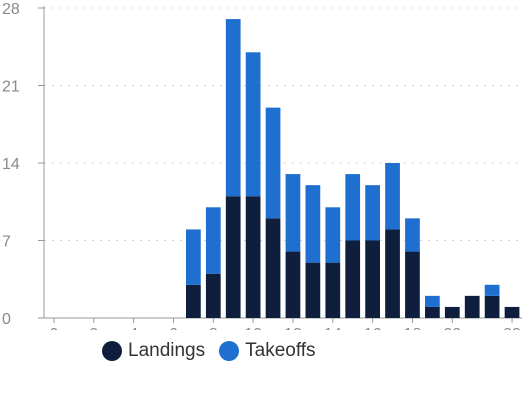  What do you see at coordinates (54, 328) in the screenshot?
I see `x-tick-label-0: 0` at bounding box center [54, 328].